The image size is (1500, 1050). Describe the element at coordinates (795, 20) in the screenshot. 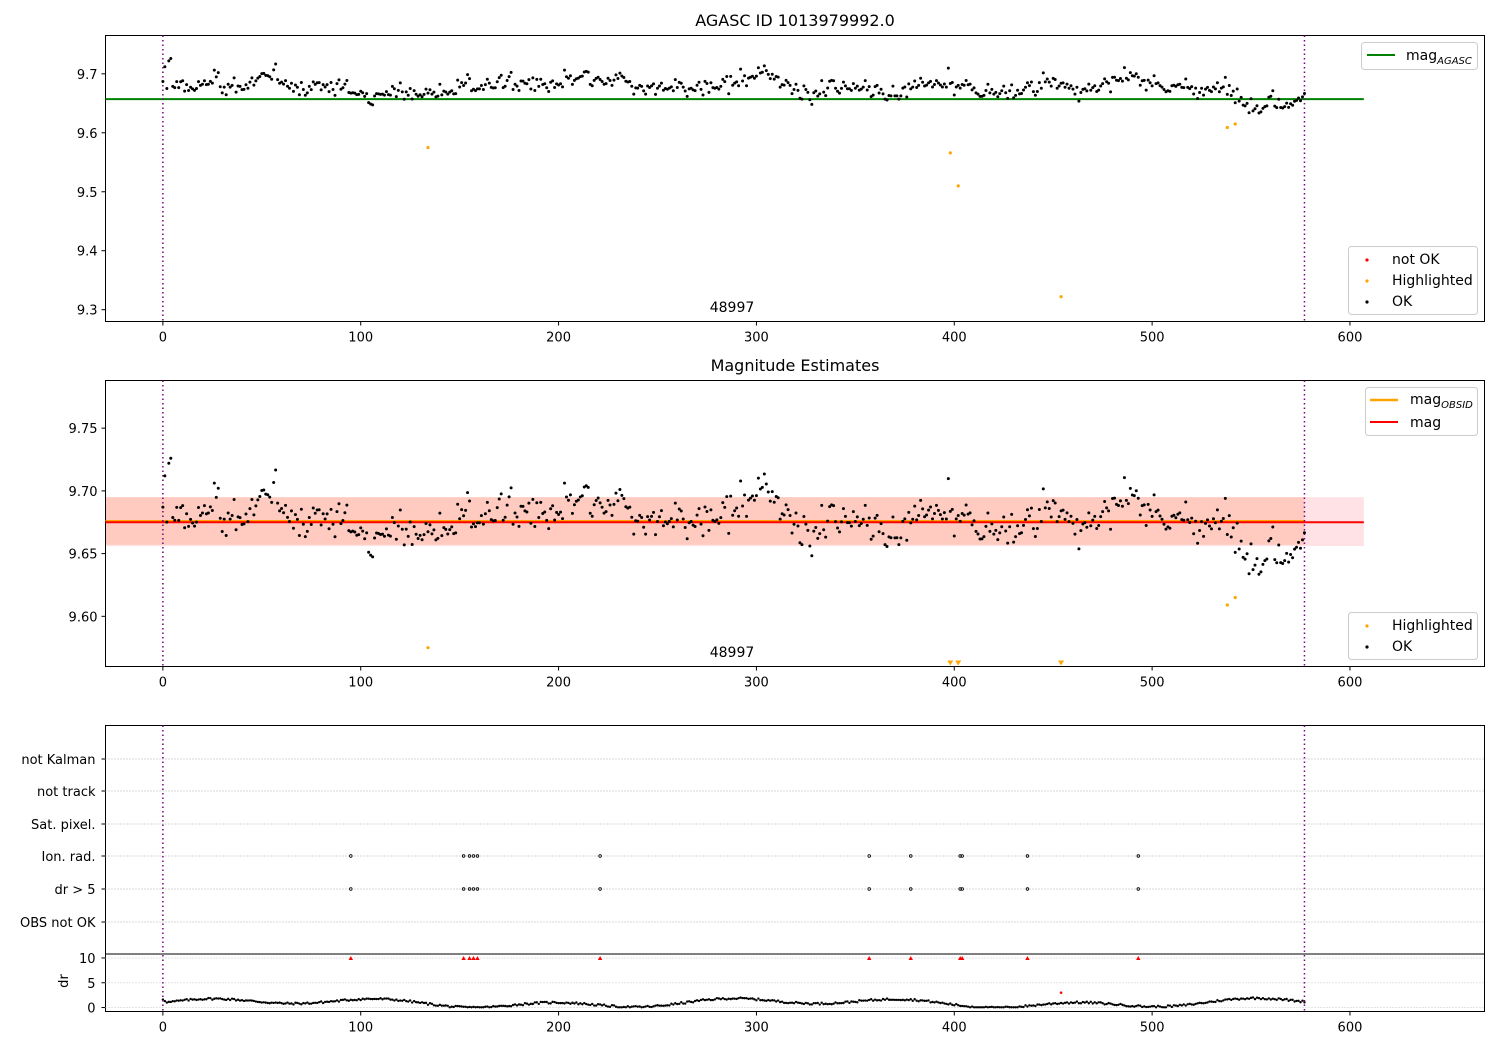

I see `panel1-title: AGASC ID 1013979992.0` at that location.